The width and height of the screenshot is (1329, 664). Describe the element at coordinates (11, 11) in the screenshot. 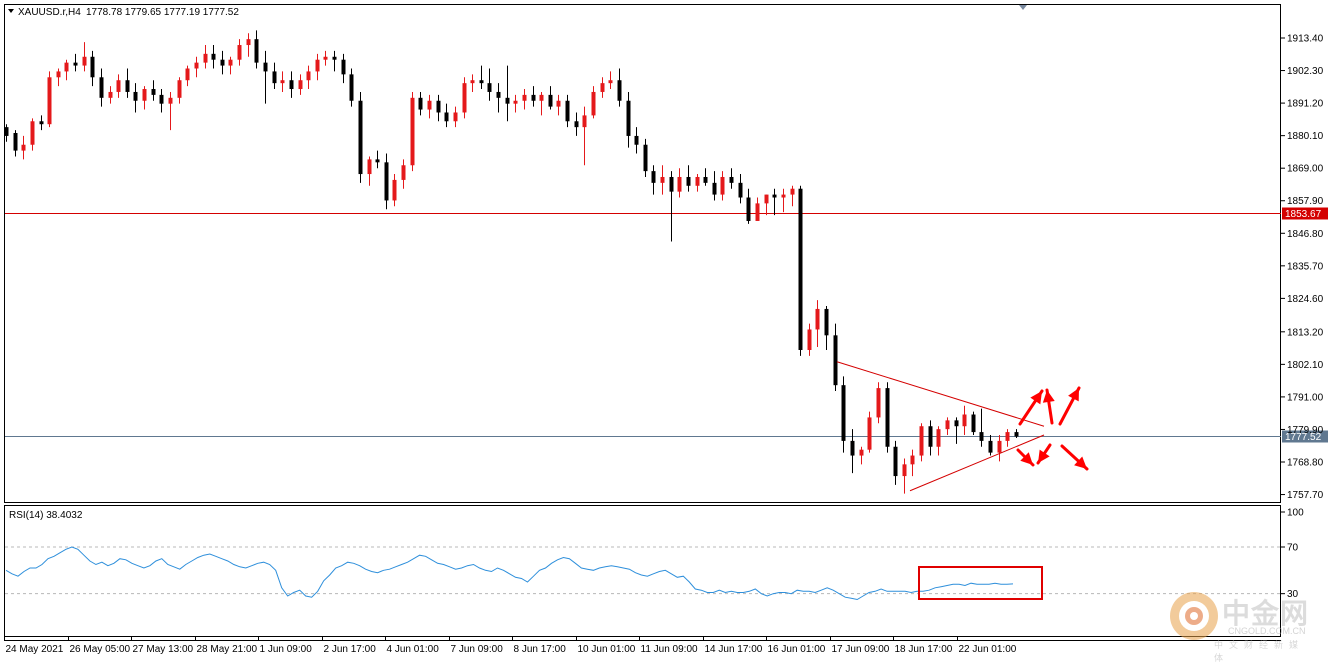

I see `symbol-menu-icon` at that location.